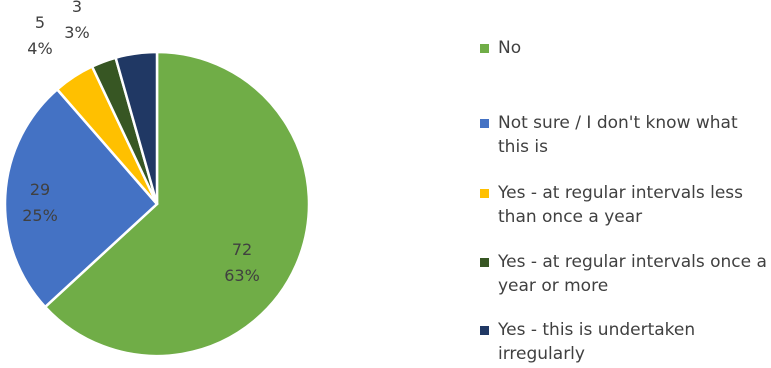  I want to click on legend-label: Not sure / I don't know what this is, so click(618, 135).